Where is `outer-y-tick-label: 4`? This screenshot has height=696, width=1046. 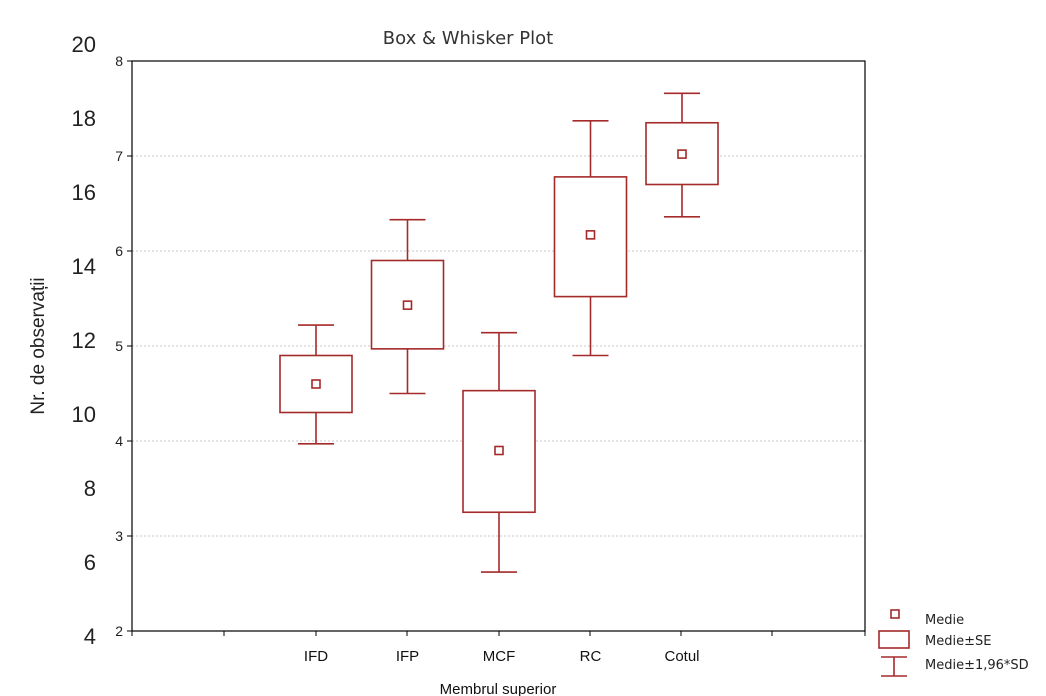 outer-y-tick-label: 4 is located at coordinates (90, 636).